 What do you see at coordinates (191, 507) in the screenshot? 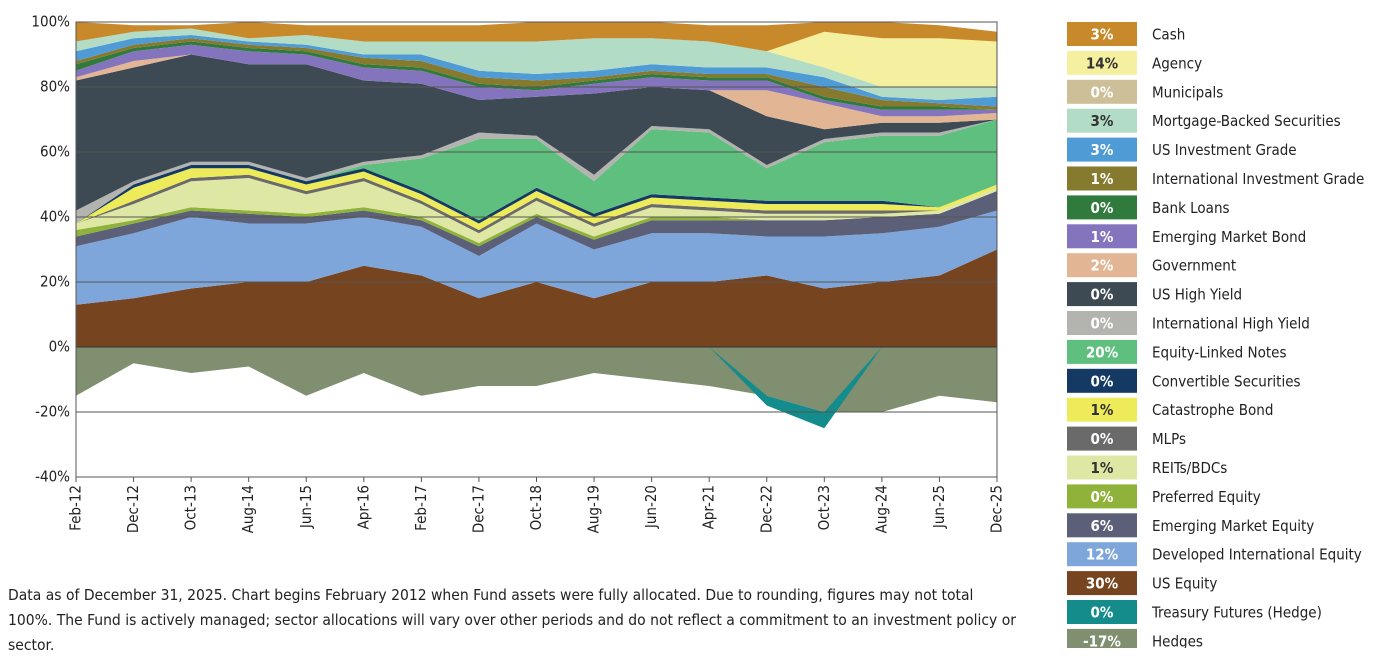
I see `x-tick-label: Oct-13` at bounding box center [191, 507].